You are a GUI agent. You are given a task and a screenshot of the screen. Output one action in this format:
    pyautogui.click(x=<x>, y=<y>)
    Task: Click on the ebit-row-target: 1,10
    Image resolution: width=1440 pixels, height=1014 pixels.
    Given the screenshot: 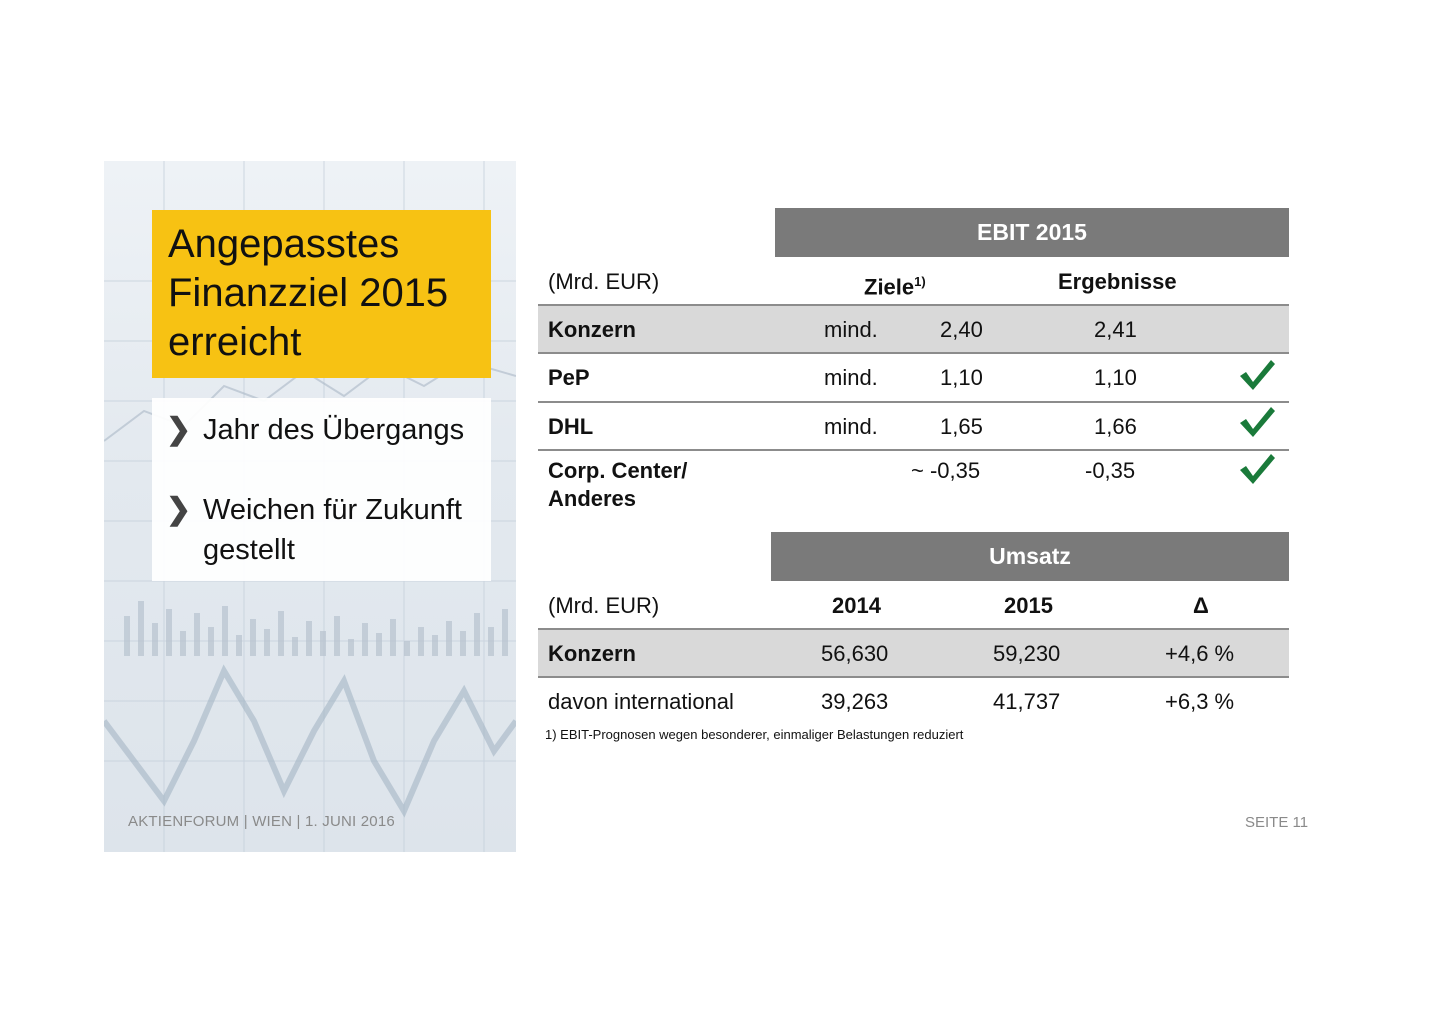 What is the action you would take?
    pyautogui.click(x=961, y=377)
    